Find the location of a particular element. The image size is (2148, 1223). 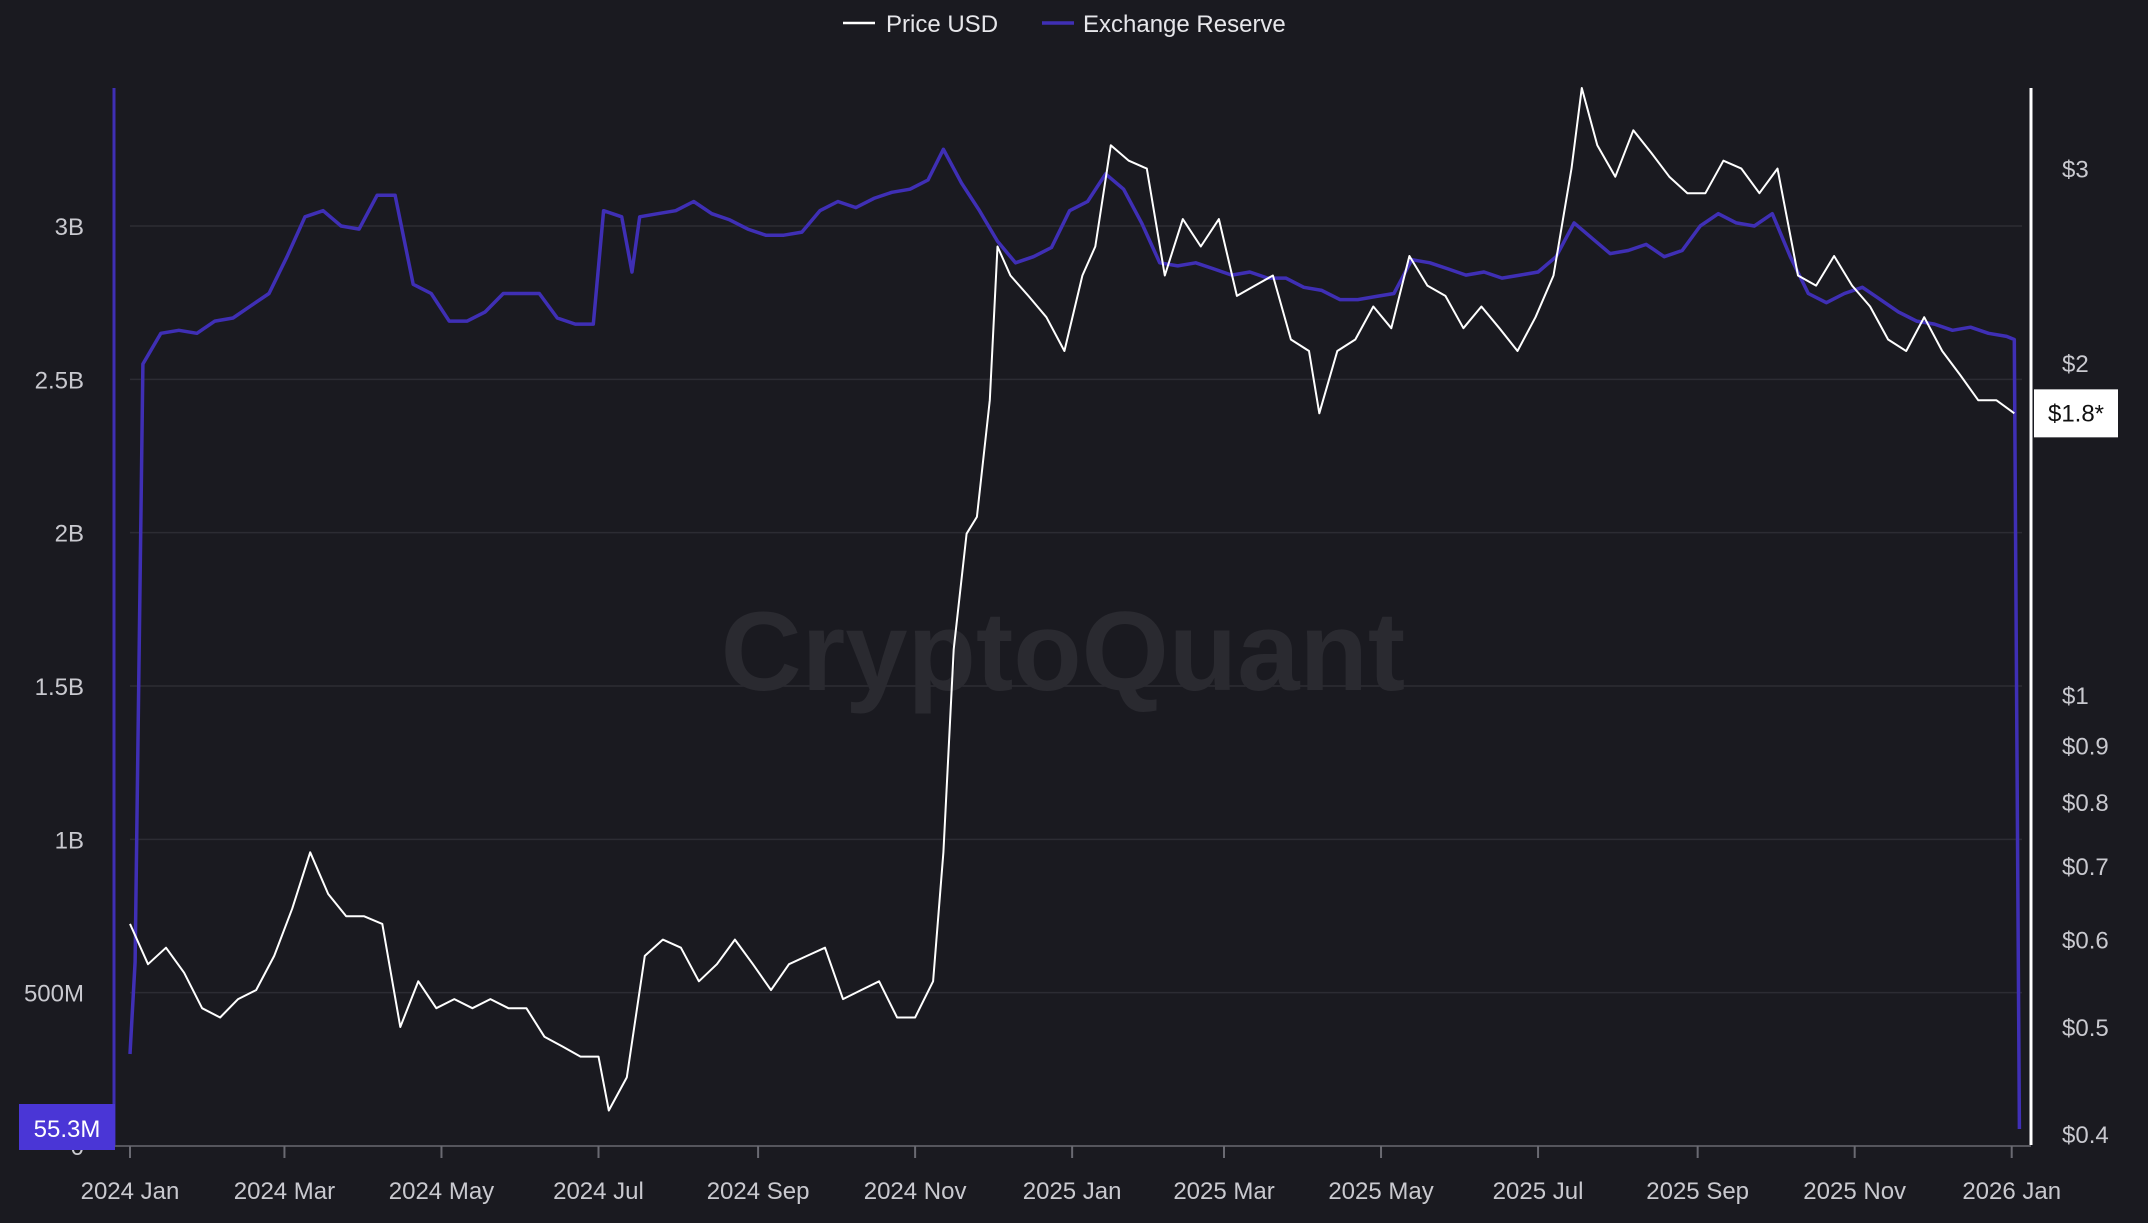

right-last-value-badge: $1.8* is located at coordinates (2076, 413).